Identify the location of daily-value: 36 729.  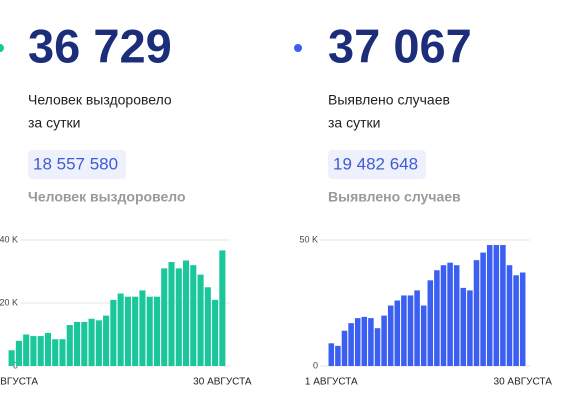
(100, 45).